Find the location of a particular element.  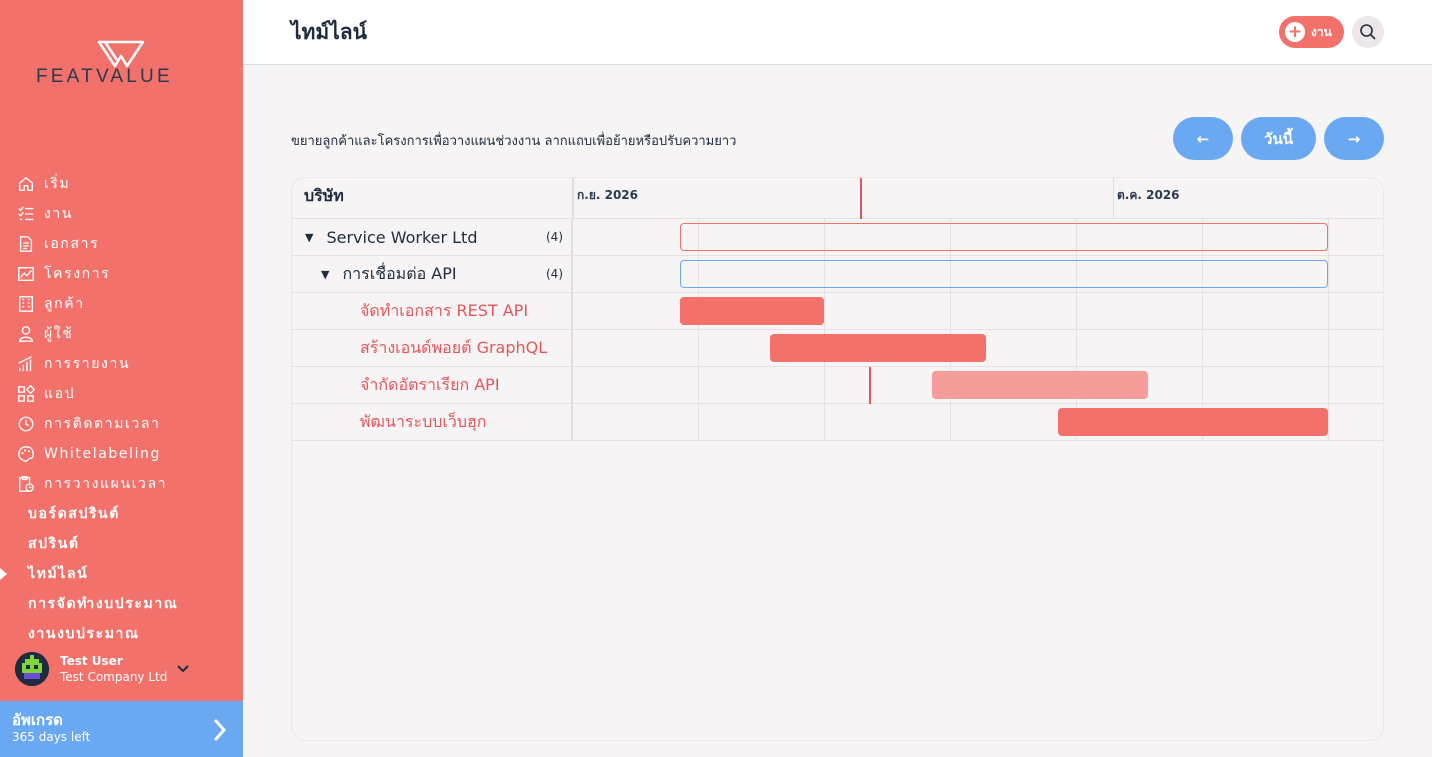

gantt-row: ▼ Service Worker Ltd (4) is located at coordinates (837, 237).